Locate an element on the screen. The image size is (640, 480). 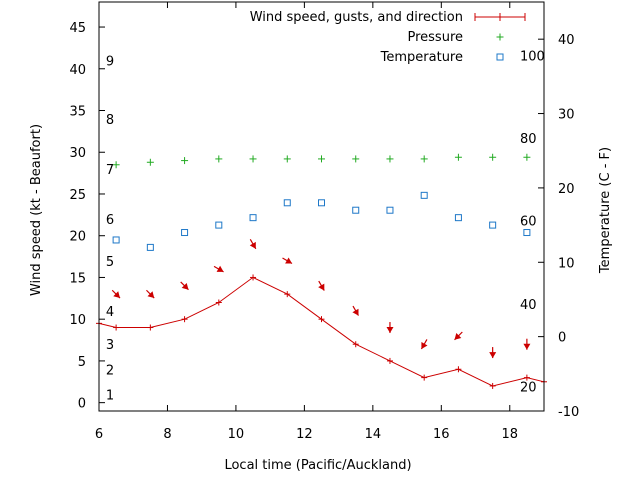
y2-tick-label-5: 40 is located at coordinates (566, 40).